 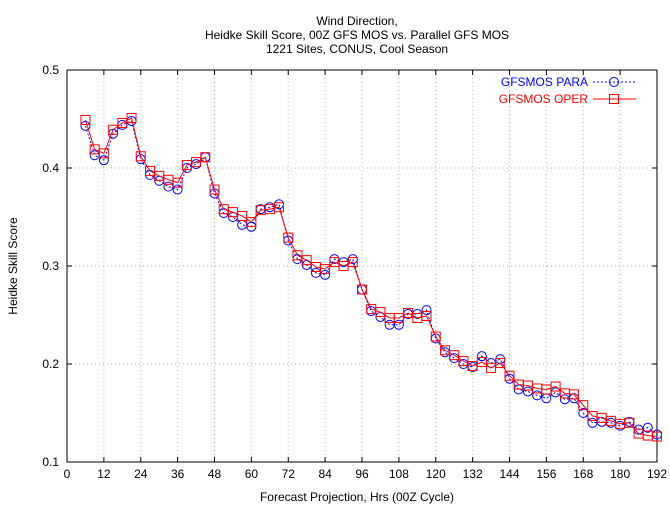 I want to click on x-tick-label: 36, so click(x=178, y=474).